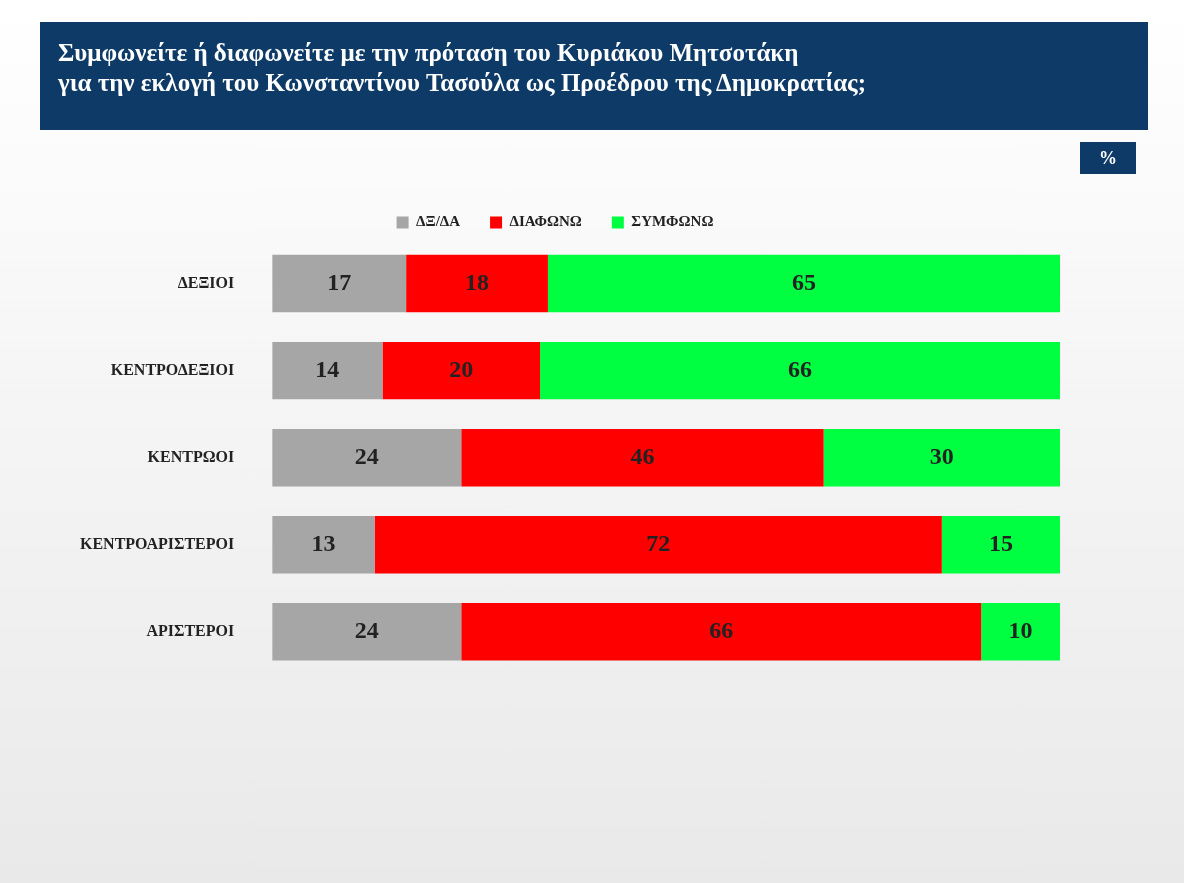 The image size is (1184, 883). Describe the element at coordinates (190, 630) in the screenshot. I see `y-tick-label: ΑΡΙΣΤΕΡΟΙ` at that location.